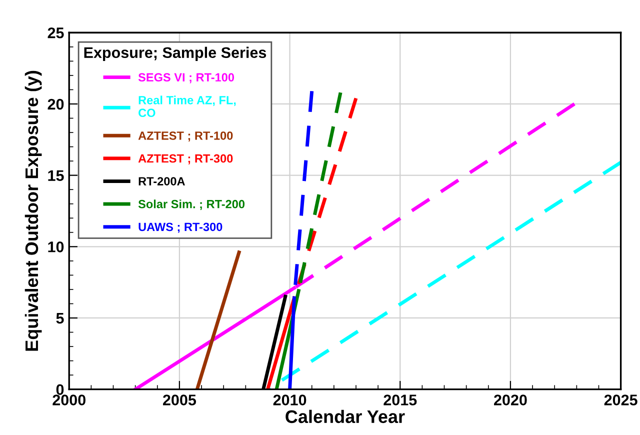 This screenshot has height=435, width=640. I want to click on x-axis-title: Calendar Year, so click(345, 417).